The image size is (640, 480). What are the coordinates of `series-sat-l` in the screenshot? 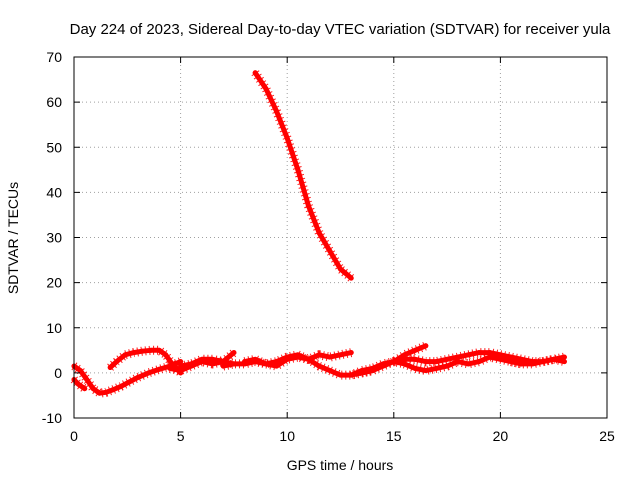 It's located at (537, 361).